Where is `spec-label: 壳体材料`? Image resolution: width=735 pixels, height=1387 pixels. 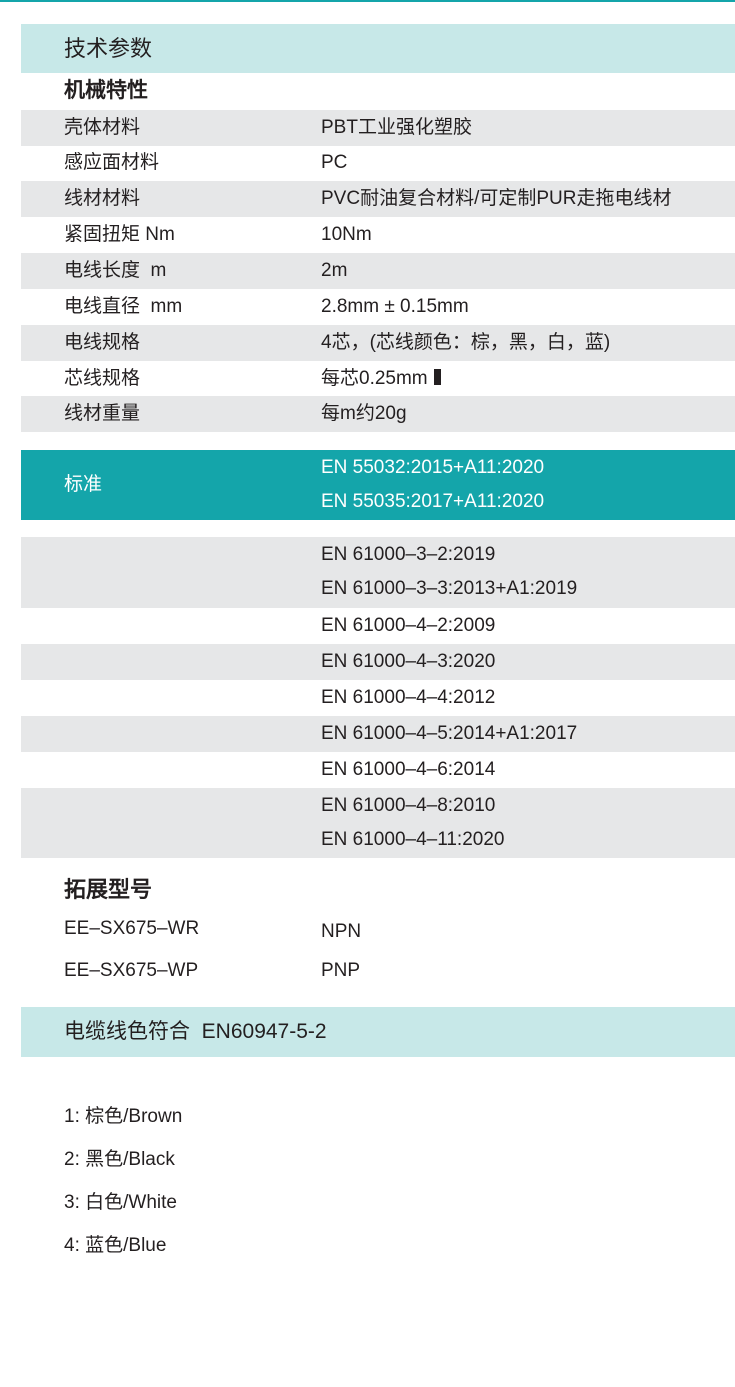 spec-label: 壳体材料 is located at coordinates (102, 127).